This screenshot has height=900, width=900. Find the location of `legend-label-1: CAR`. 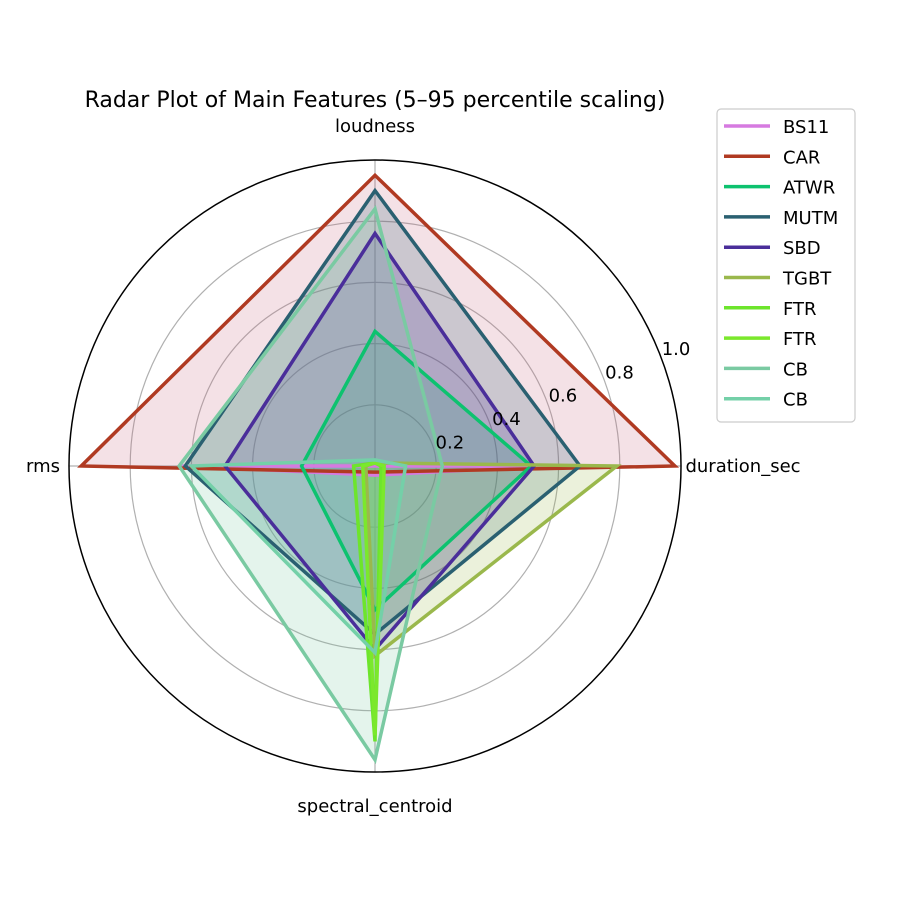

legend-label-1: CAR is located at coordinates (801, 157).